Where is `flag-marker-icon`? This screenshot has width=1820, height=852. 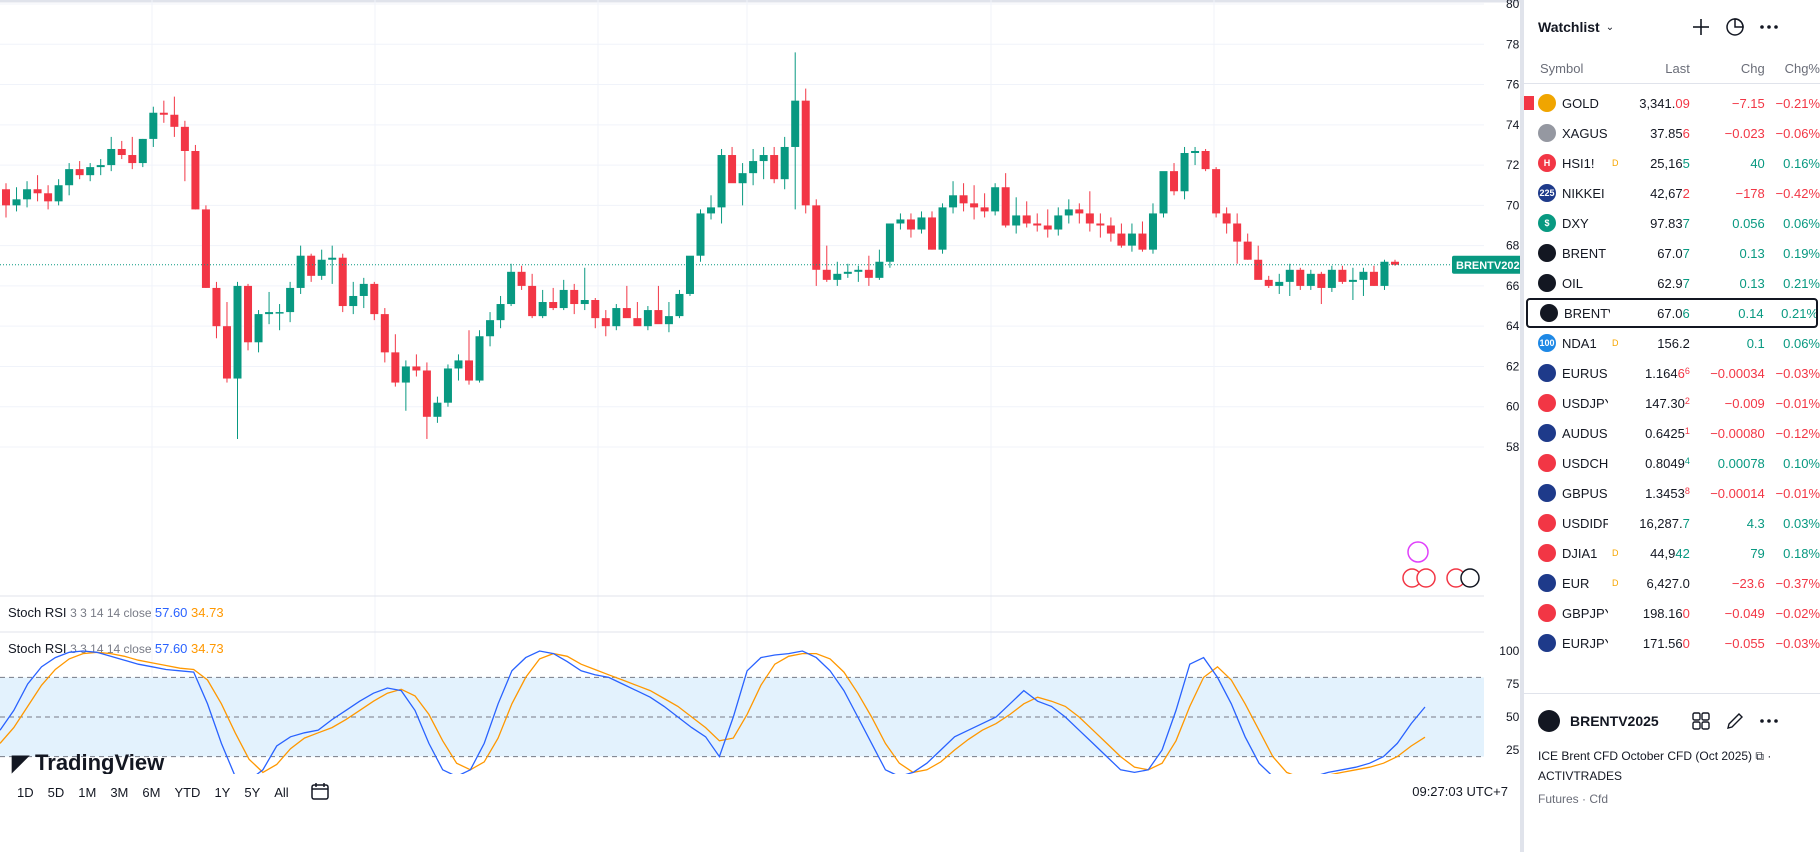
flag-marker-icon is located at coordinates (1529, 103).